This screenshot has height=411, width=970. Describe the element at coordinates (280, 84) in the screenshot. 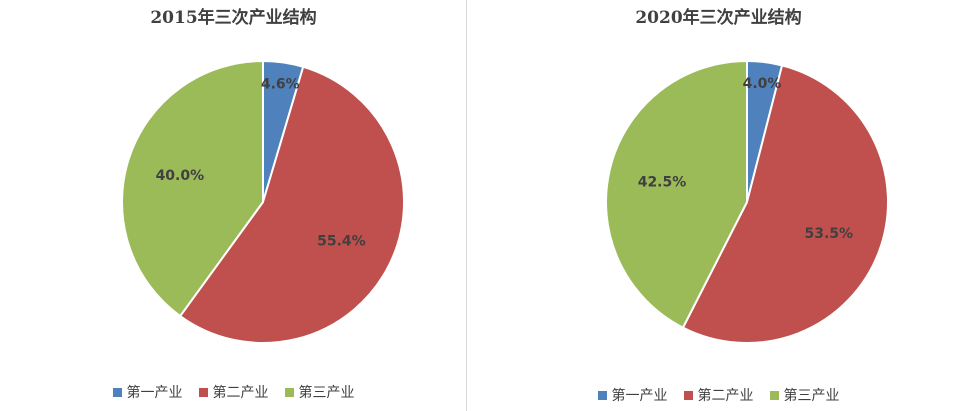

I see `data-label-primary: 4.6%` at that location.